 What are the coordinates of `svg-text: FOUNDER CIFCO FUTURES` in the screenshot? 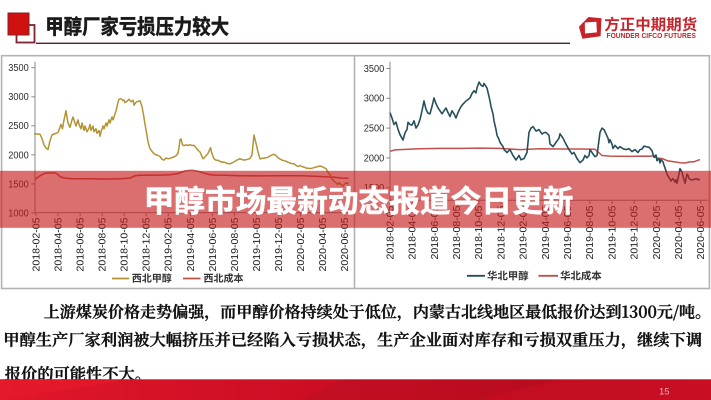 It's located at (651, 35).